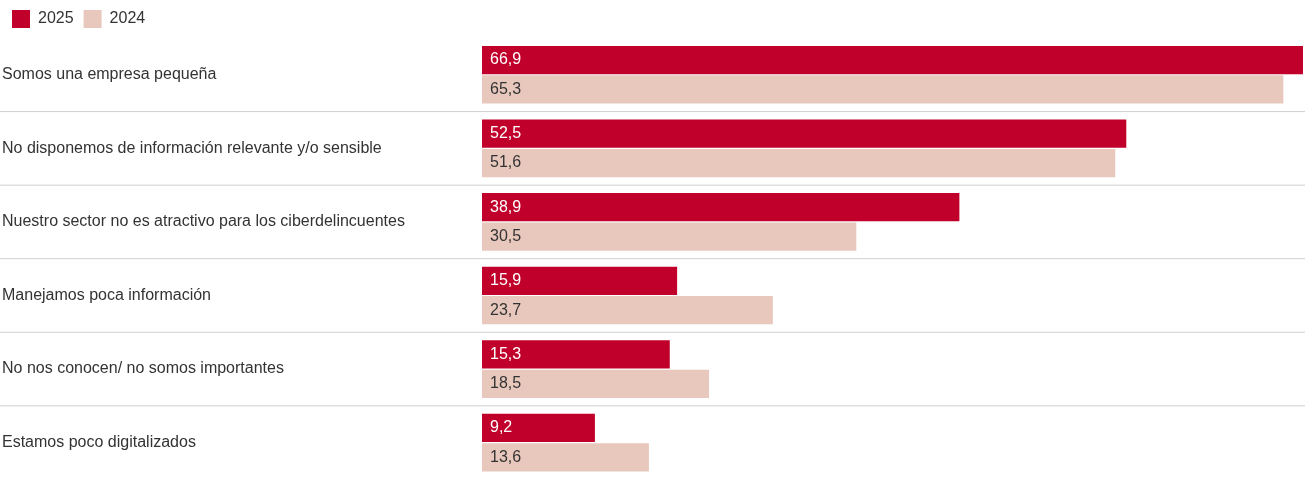  I want to click on y-tick-label: Estamos poco digitalizados, so click(99, 442).